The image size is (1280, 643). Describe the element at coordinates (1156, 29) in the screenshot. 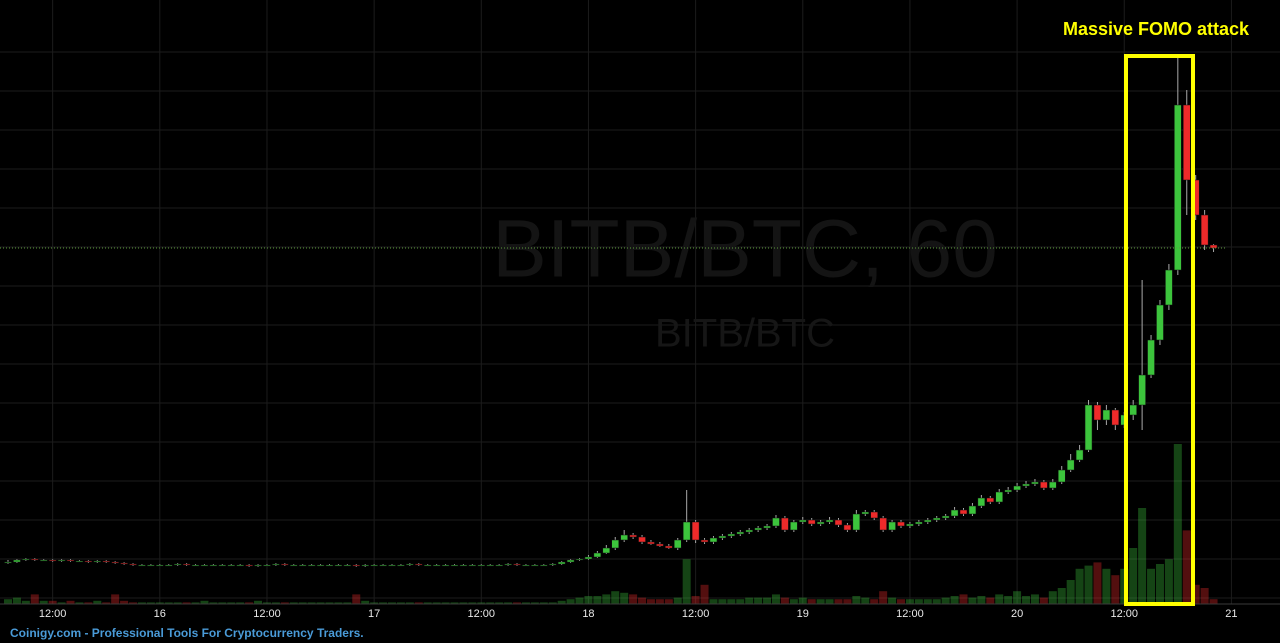

I see `annotation: Massive FOMO attack` at that location.